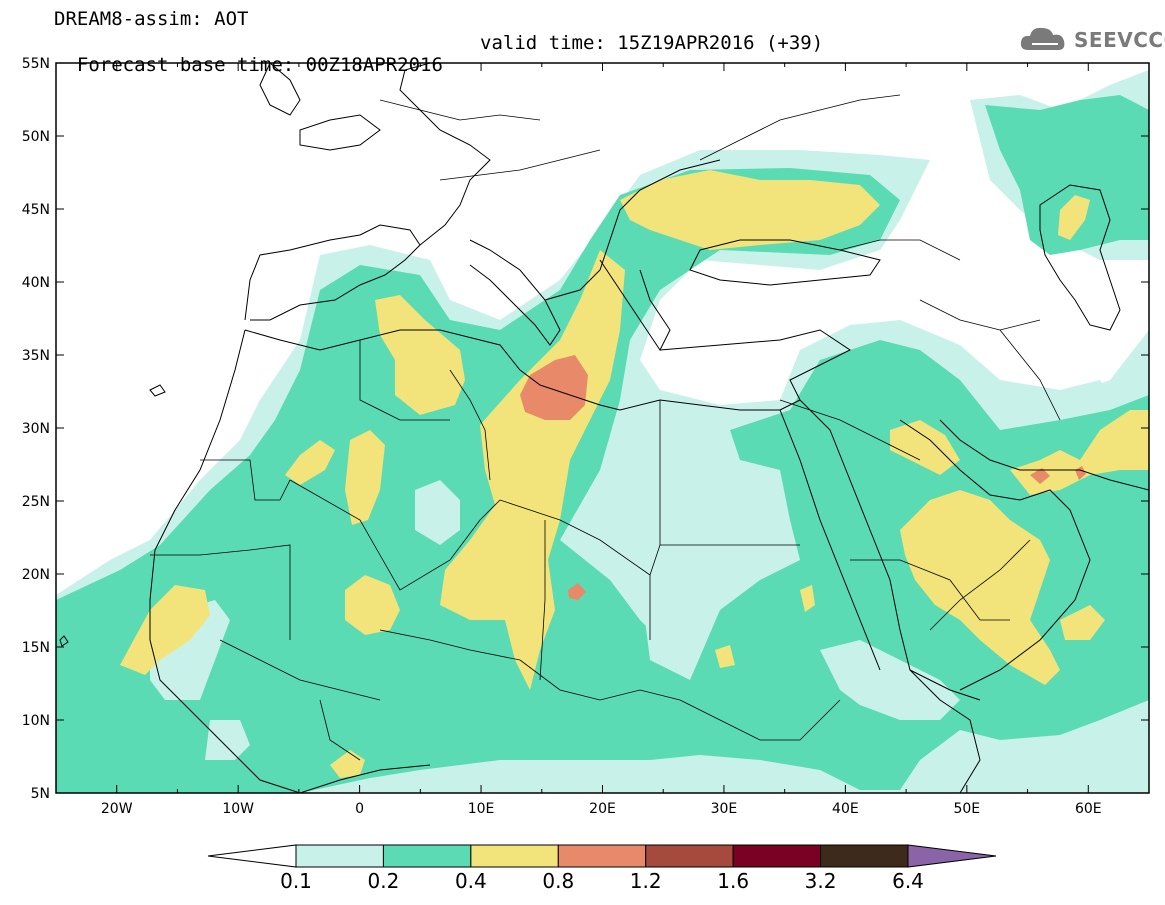  Describe the element at coordinates (646, 881) in the screenshot. I see `colorbar-label: 1.2` at that location.